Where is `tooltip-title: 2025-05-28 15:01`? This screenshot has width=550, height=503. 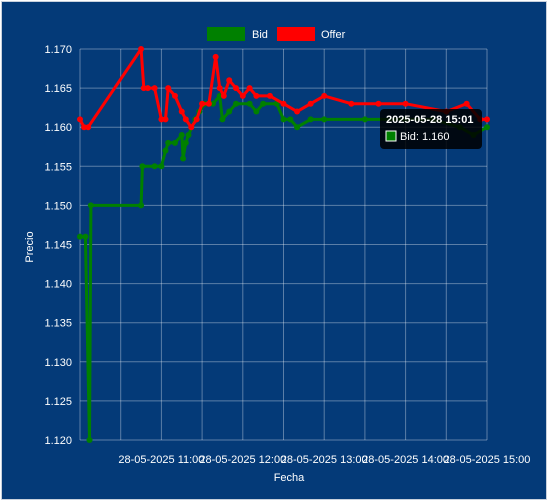 tooltip-title: 2025-05-28 15:01 is located at coordinates (429, 120).